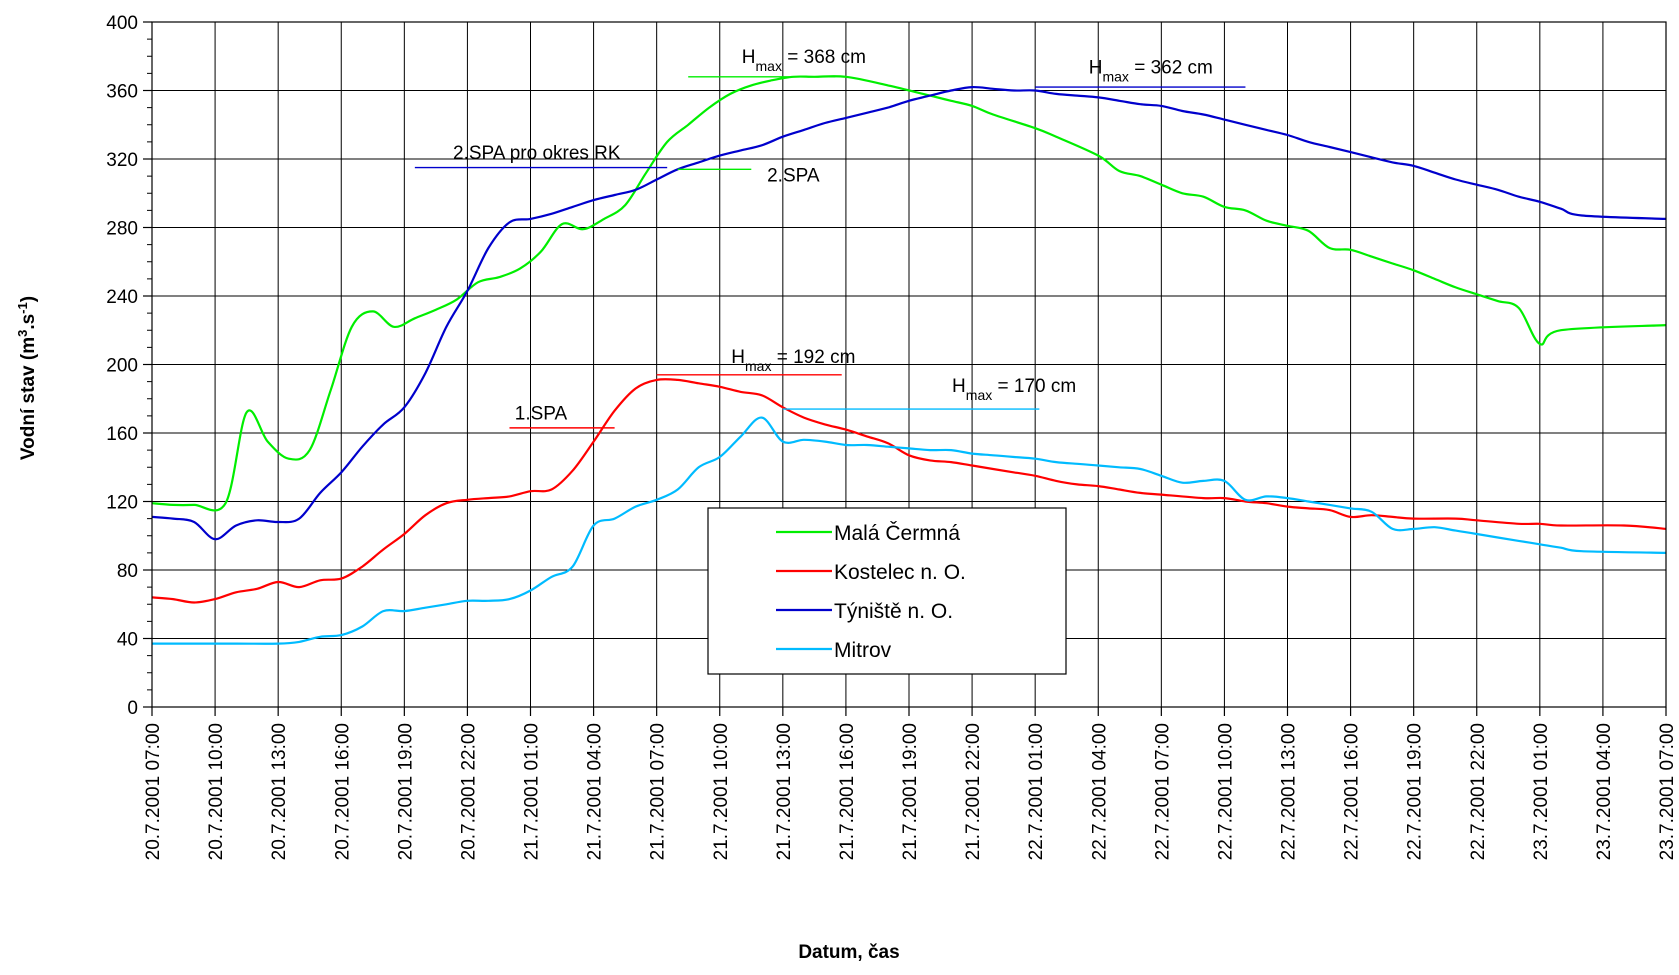 The image size is (1679, 975). I want to click on y-tick-label: 160, so click(122, 434).